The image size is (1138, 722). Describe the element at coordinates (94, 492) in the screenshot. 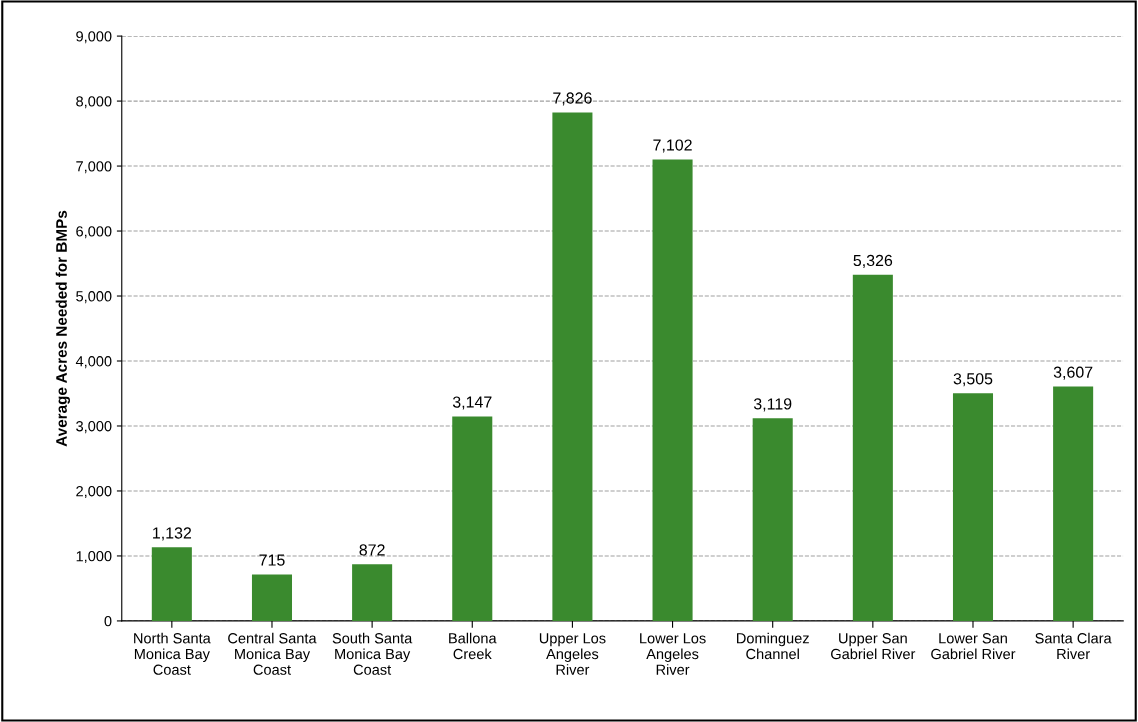

I see `y-tick-label: 2,000` at that location.